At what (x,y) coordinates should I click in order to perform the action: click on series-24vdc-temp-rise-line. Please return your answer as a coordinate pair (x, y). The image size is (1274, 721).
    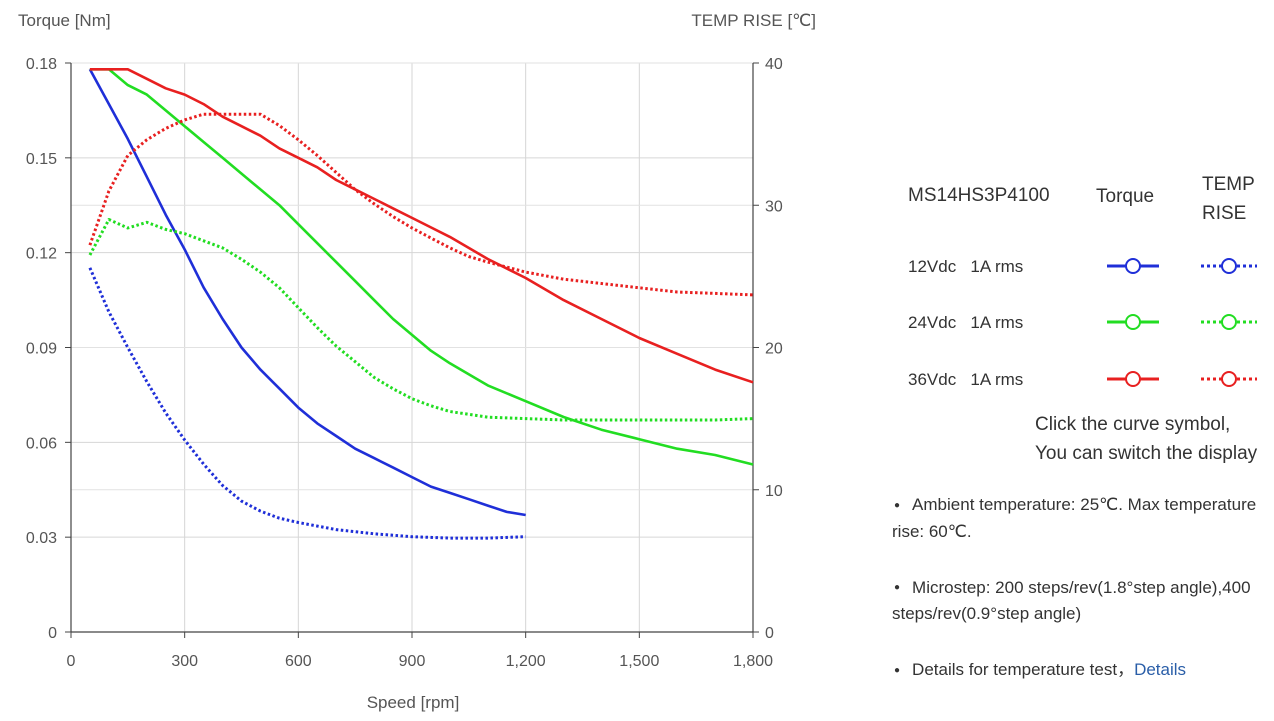
    Looking at the image, I should click on (421, 320).